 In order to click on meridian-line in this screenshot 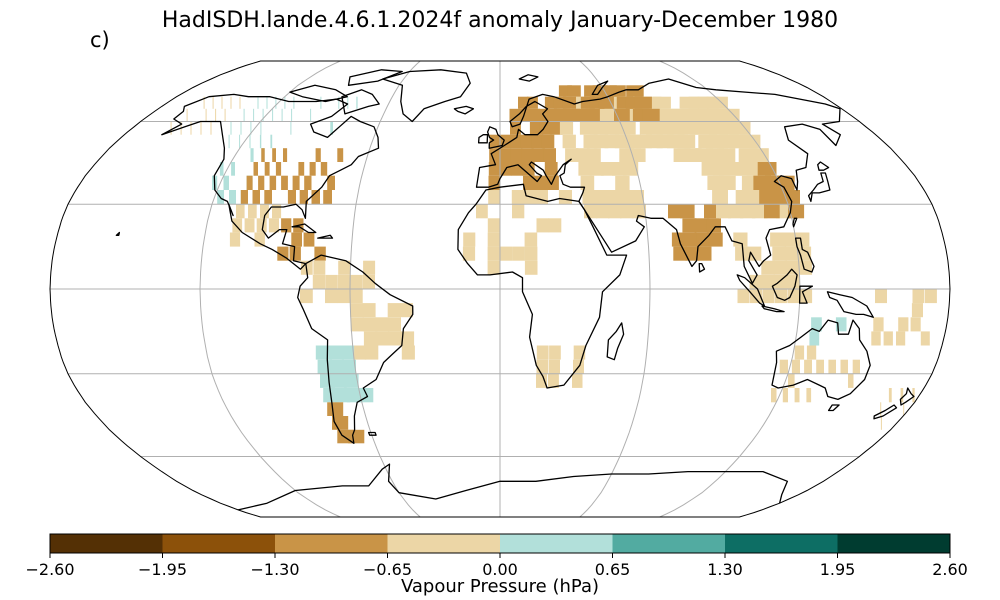, I will do `click(270, 289)`.